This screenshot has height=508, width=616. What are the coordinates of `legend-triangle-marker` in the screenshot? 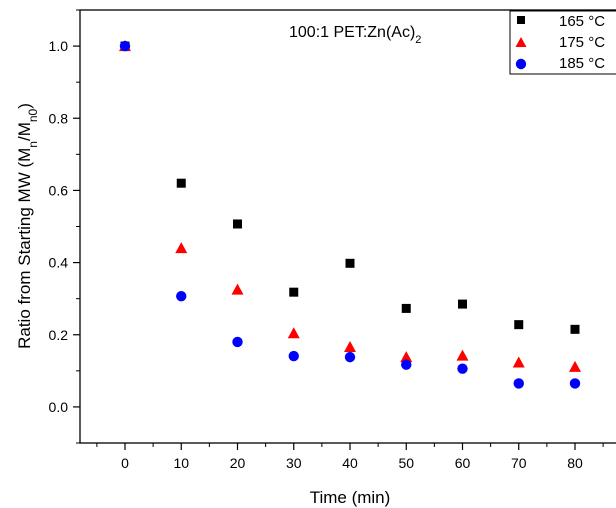 It's located at (521, 42).